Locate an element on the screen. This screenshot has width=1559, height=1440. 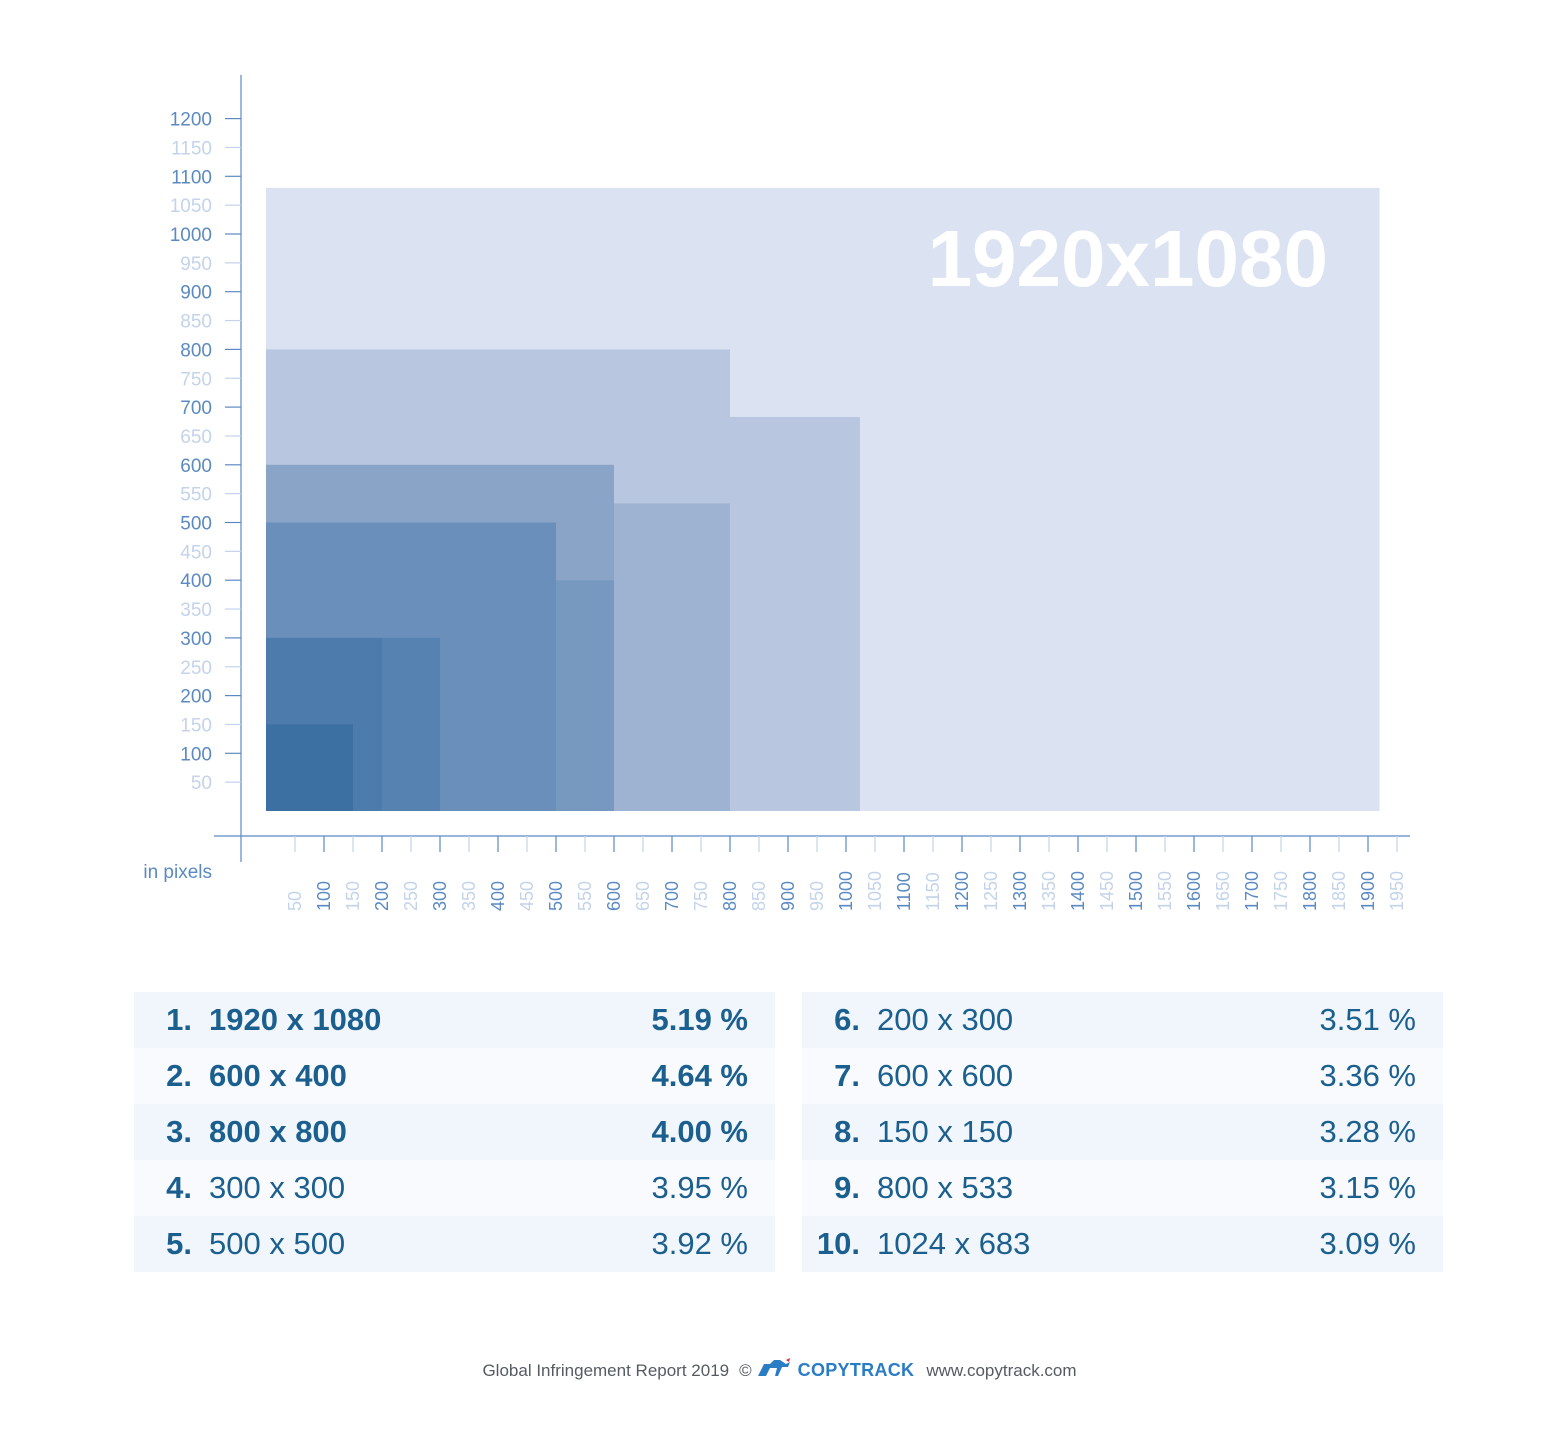
x-tick-label: 1900 is located at coordinates (1368, 891).